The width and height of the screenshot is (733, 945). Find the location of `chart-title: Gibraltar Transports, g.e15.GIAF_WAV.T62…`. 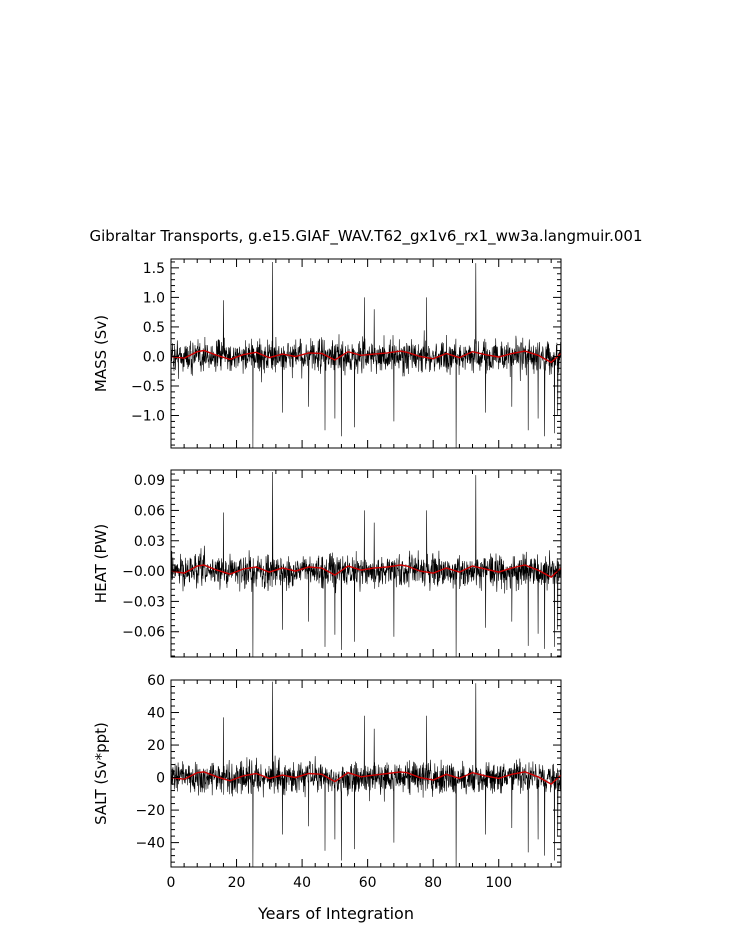

chart-title: Gibraltar Transports, g.e15.GIAF_WAV.T62… is located at coordinates (365, 236).